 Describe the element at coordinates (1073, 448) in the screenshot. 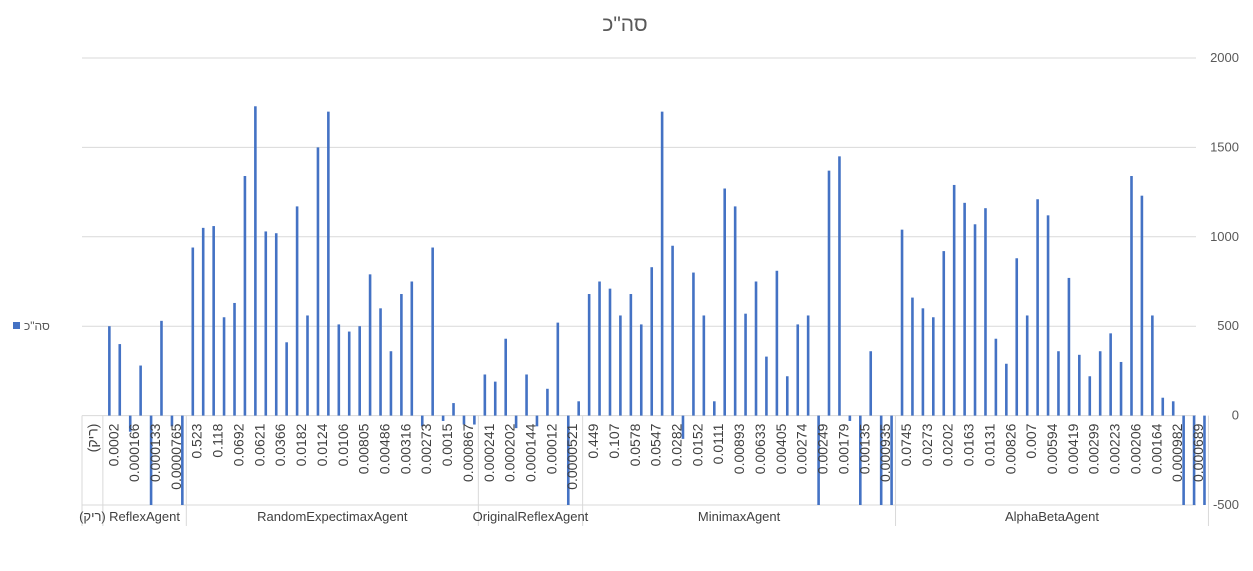

I see `x-tick-label: 0.00419` at that location.